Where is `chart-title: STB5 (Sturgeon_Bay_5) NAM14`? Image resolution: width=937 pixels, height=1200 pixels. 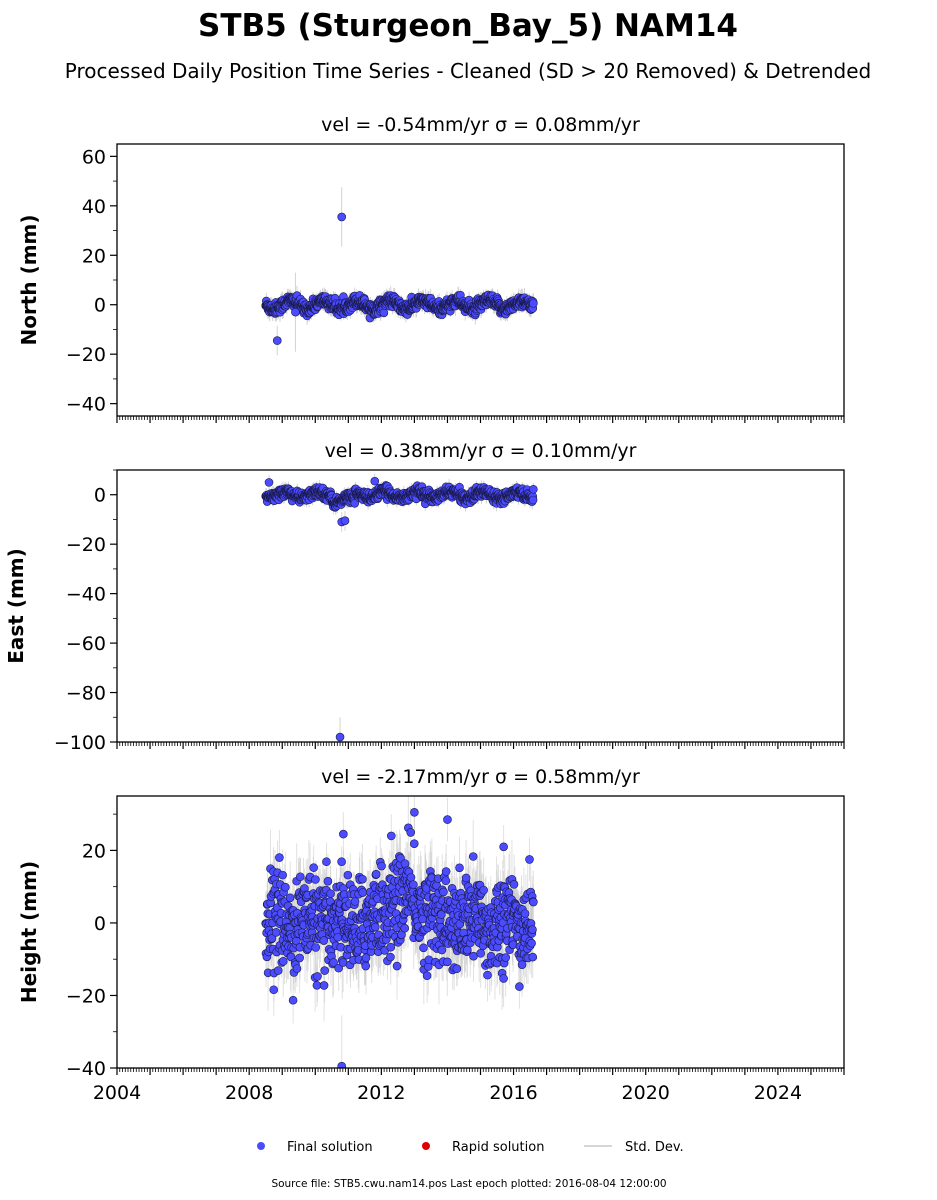 chart-title: STB5 (Sturgeon_Bay_5) NAM14 is located at coordinates (468, 26).